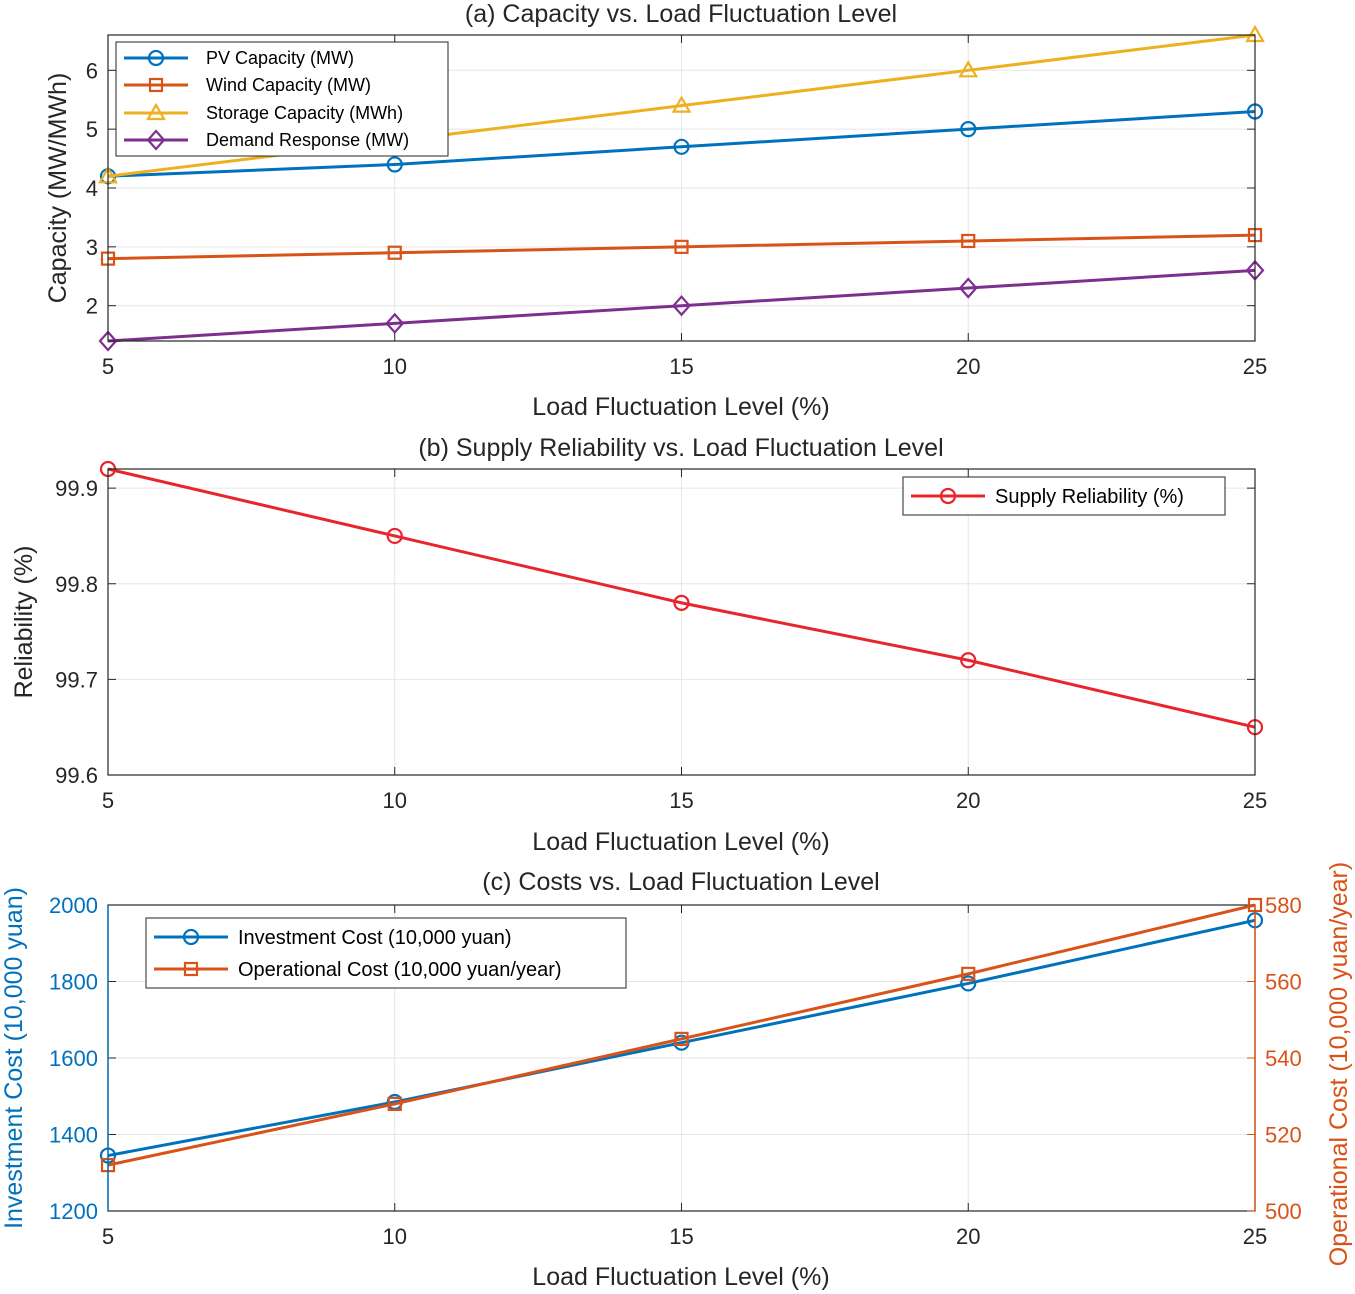  Describe the element at coordinates (374, 938) in the screenshot. I see `legend-label-investment: Investment Cost (10,000 yuan)` at that location.